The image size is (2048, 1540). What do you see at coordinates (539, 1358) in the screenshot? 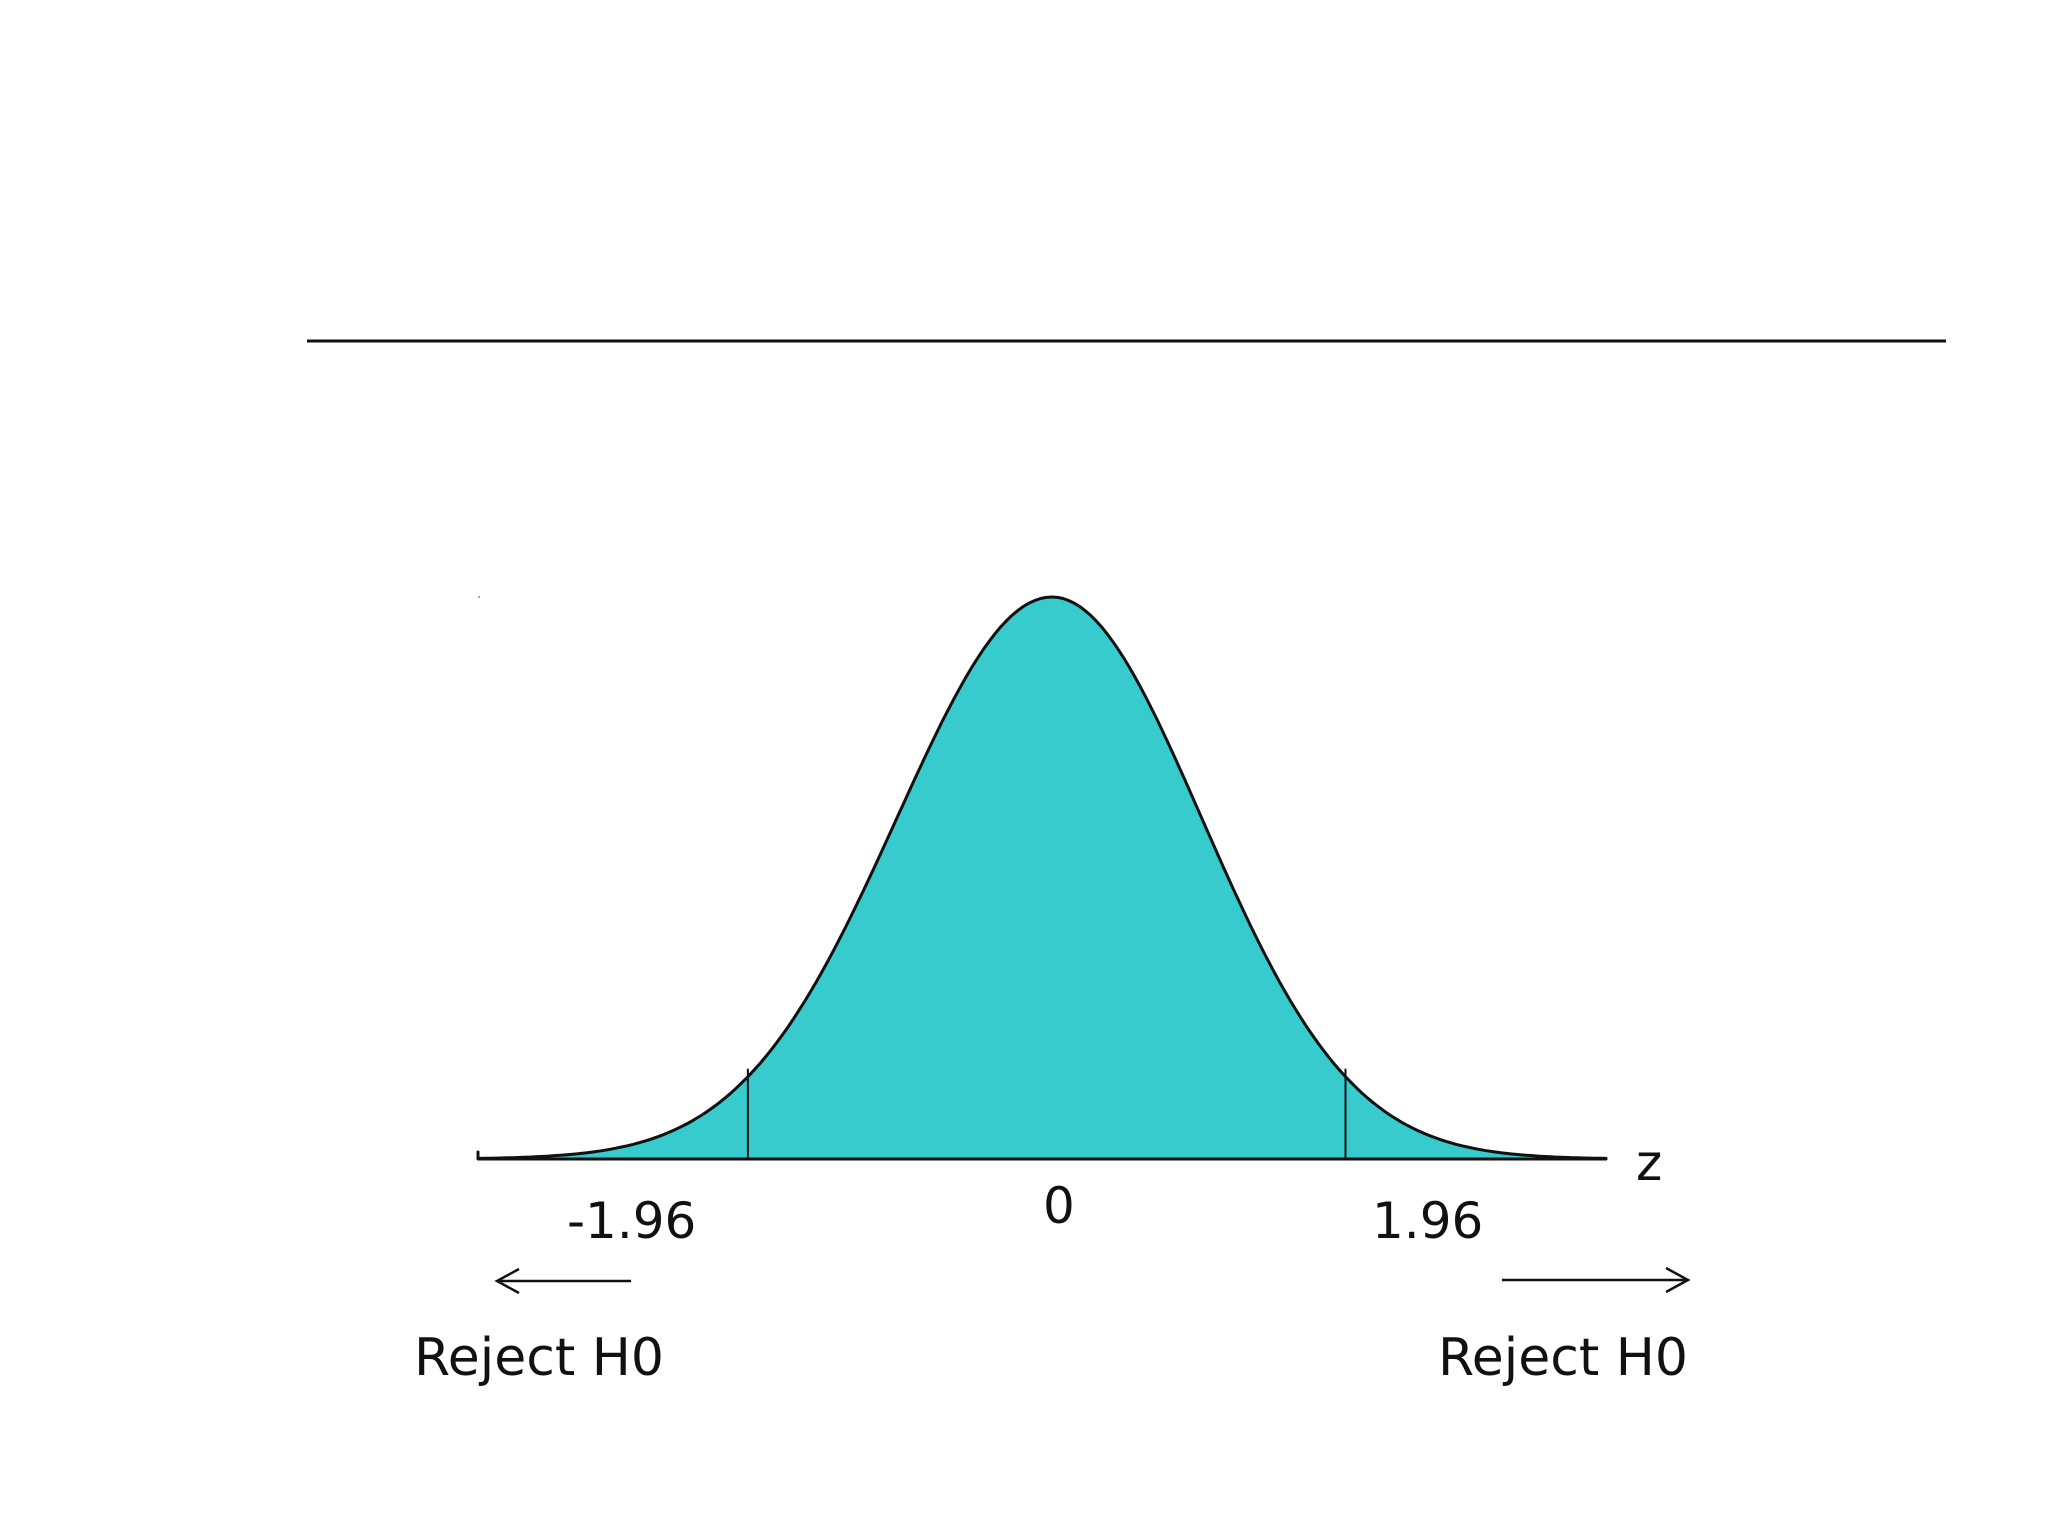
I see `reject-region-label-left: Reject H0` at bounding box center [539, 1358].